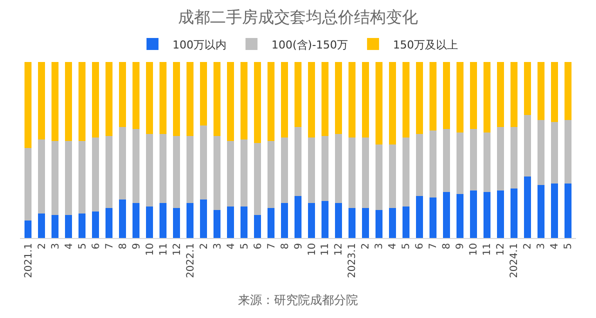 This screenshot has height=318, width=596. I want to click on chart-title: 成都二手房成交套均总价结构变化, so click(298, 16).